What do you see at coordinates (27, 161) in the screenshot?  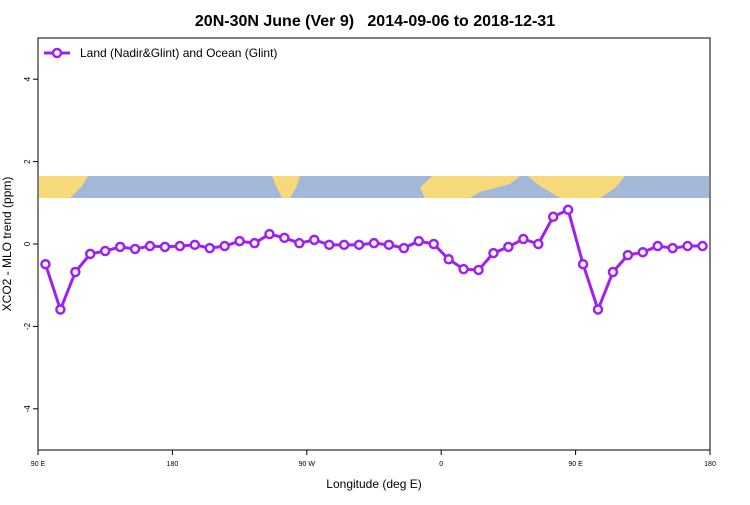 I see `y-tick-label: 2` at bounding box center [27, 161].